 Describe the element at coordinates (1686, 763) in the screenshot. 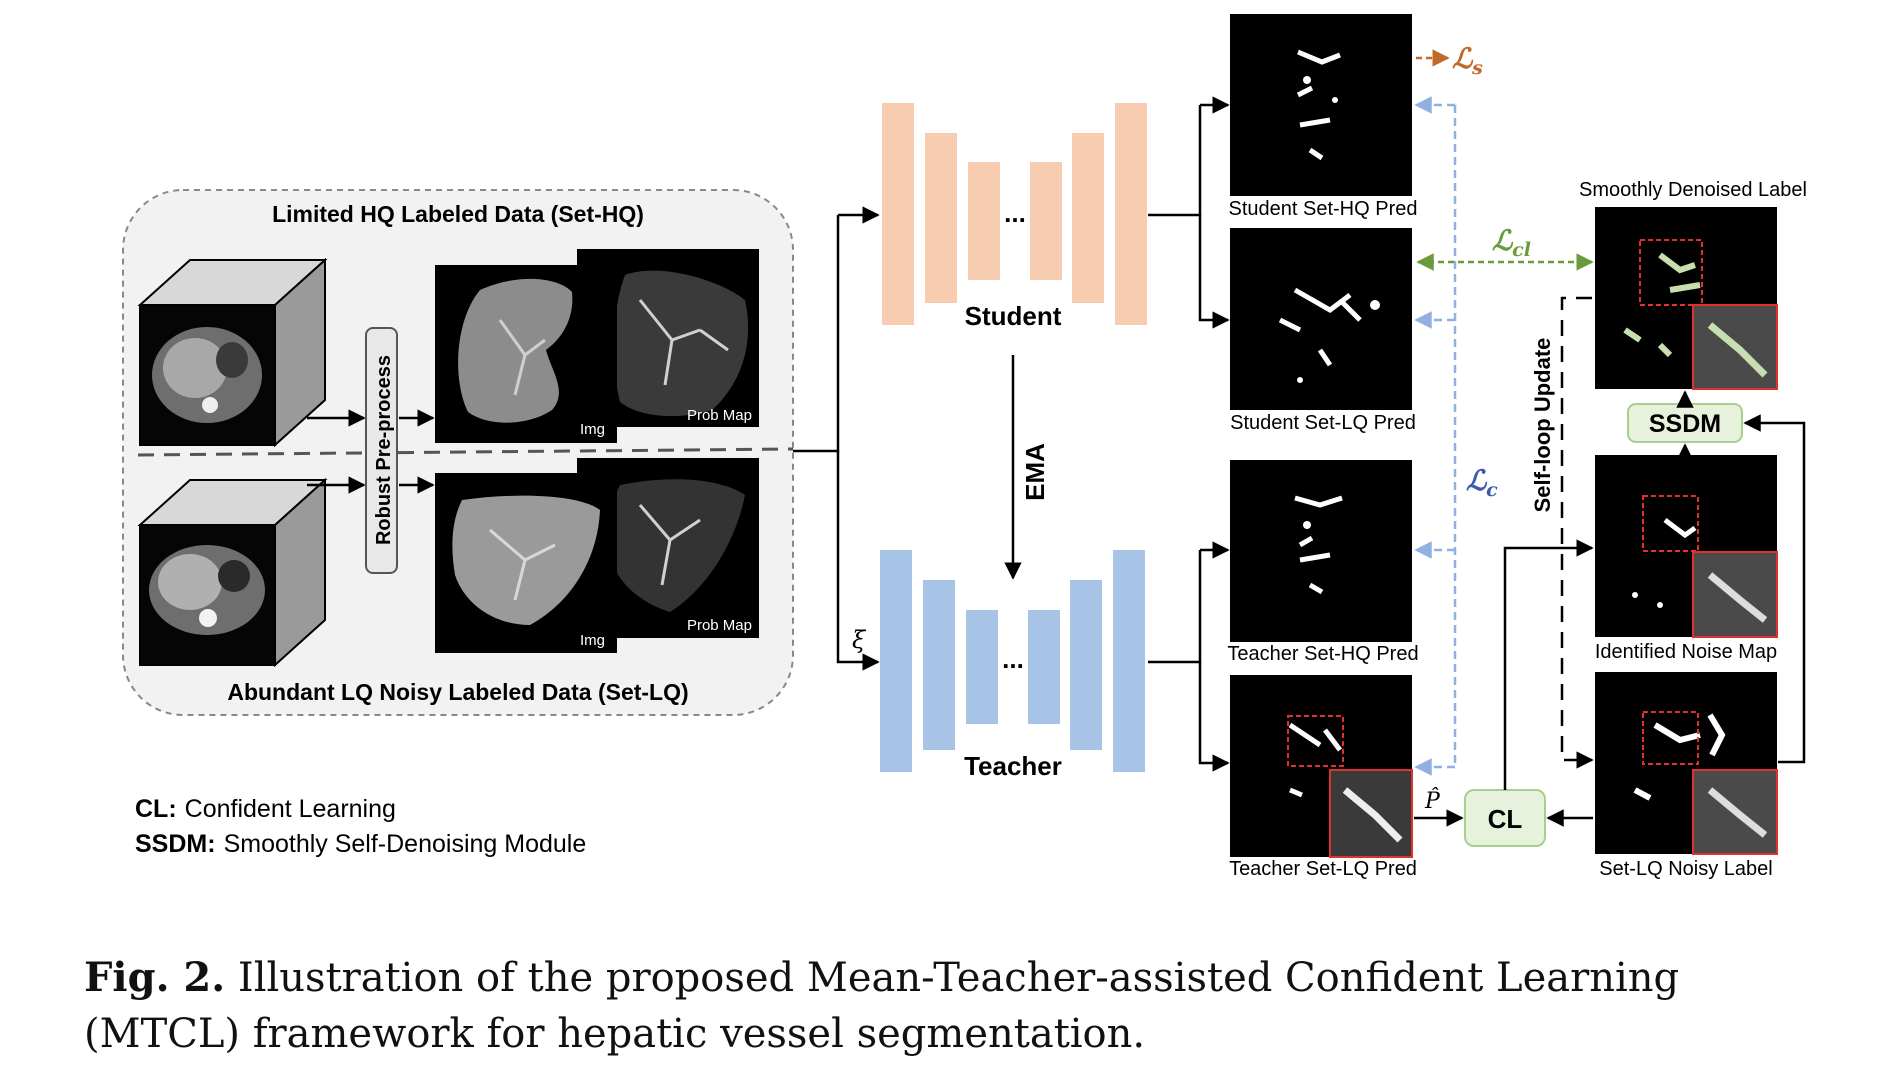

I see `set-lq-noisy-label-image` at that location.